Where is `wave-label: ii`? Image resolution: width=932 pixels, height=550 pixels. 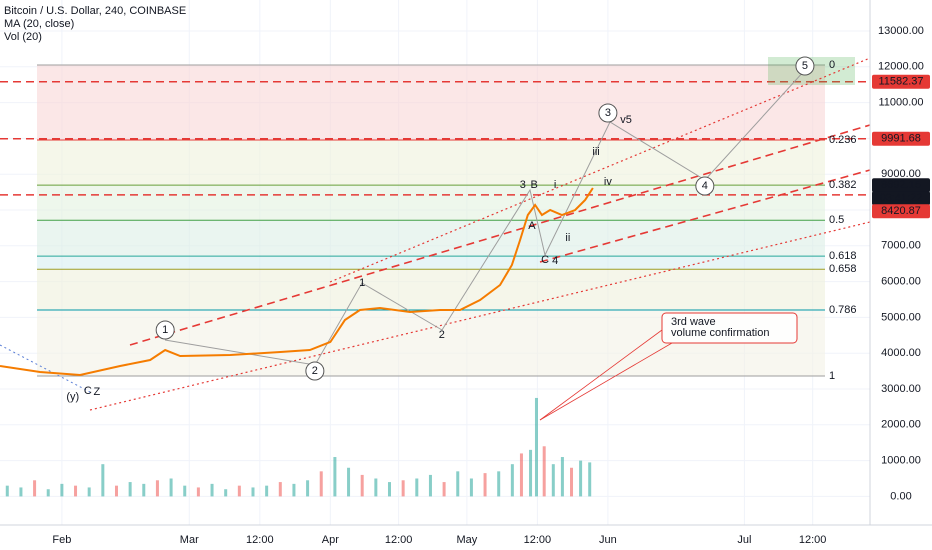
wave-label: ii is located at coordinates (567, 238).